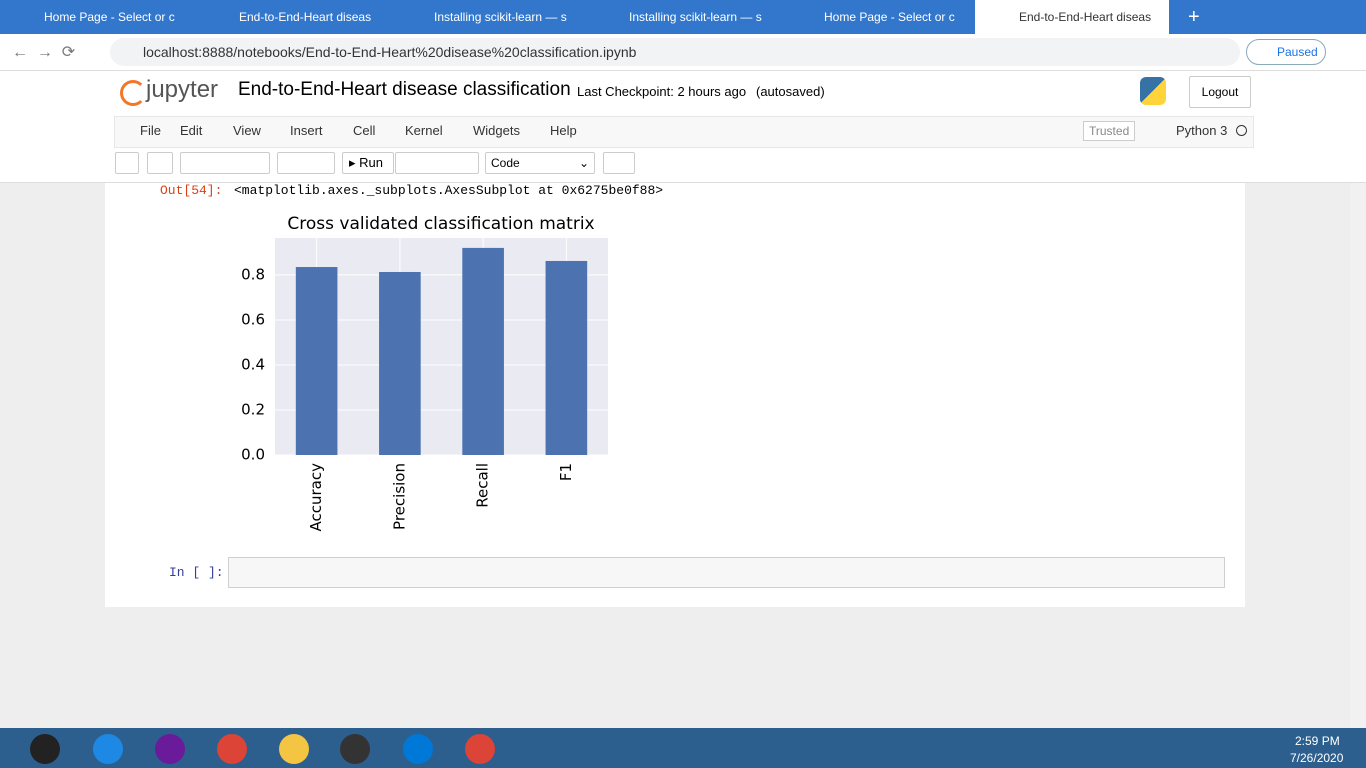  Describe the element at coordinates (253, 364) in the screenshot. I see `y-tick-label: 0.4` at that location.